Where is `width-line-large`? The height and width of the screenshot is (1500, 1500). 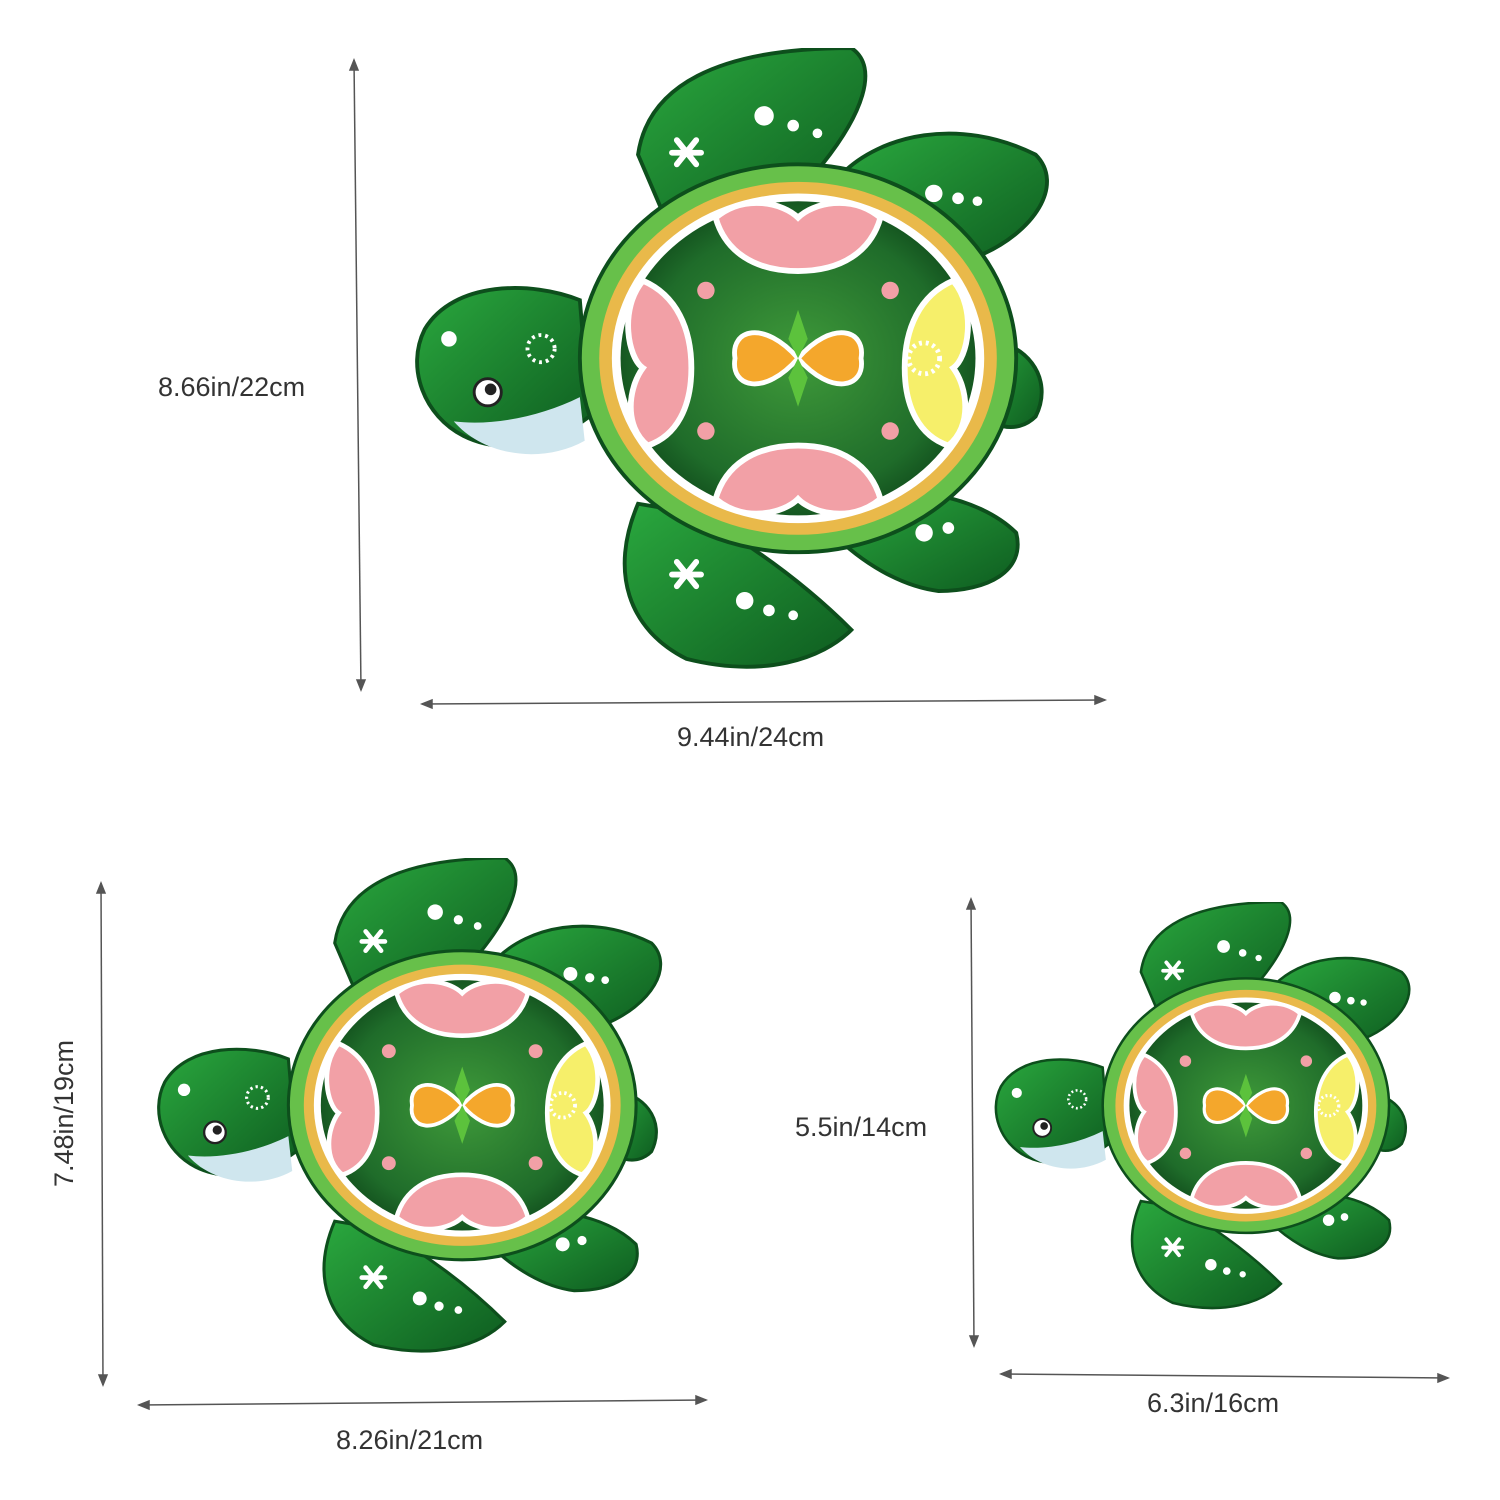
width-line-large is located at coordinates (763, 702).